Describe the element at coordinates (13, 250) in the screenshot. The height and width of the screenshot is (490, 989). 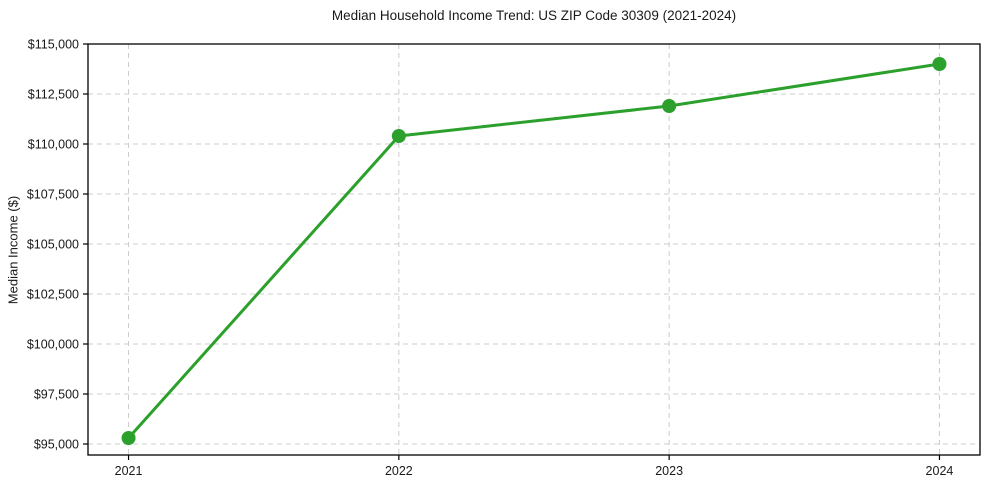
I see `y-axis-label: Median Income ($)` at that location.